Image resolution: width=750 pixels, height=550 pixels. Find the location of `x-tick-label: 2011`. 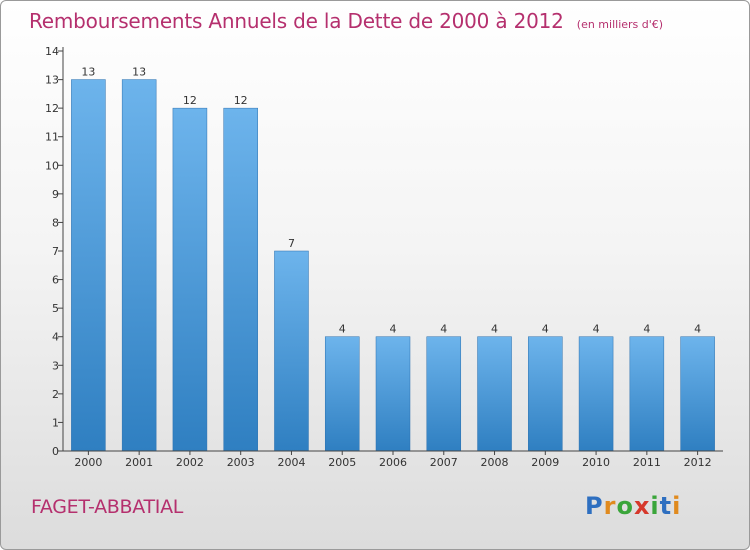

x-tick-label: 2011 is located at coordinates (647, 462).